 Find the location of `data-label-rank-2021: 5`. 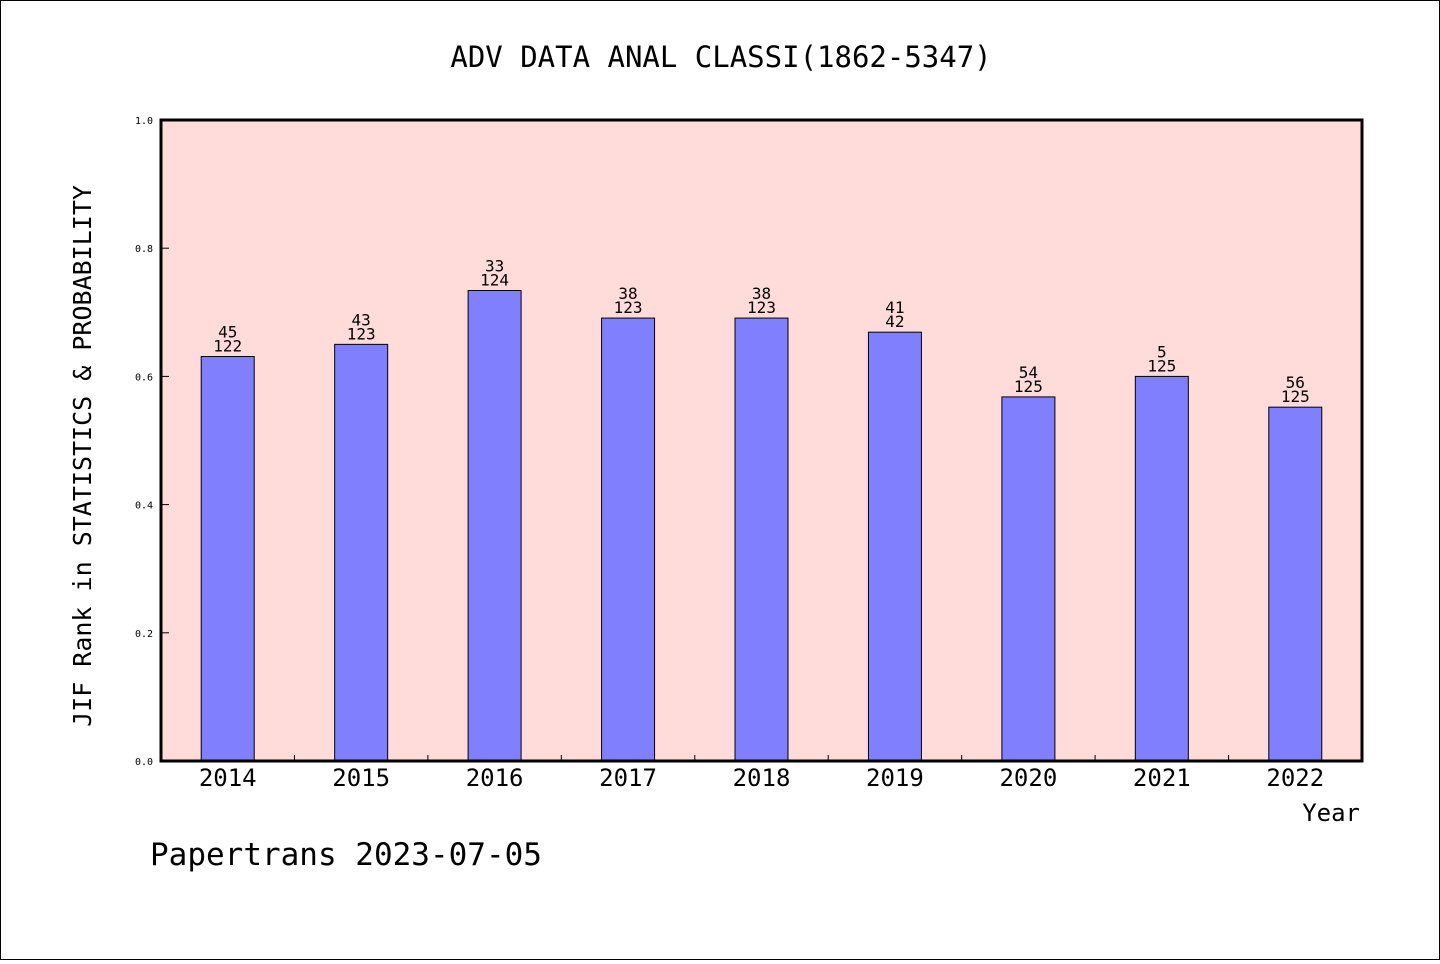

data-label-rank-2021: 5 is located at coordinates (1162, 351).